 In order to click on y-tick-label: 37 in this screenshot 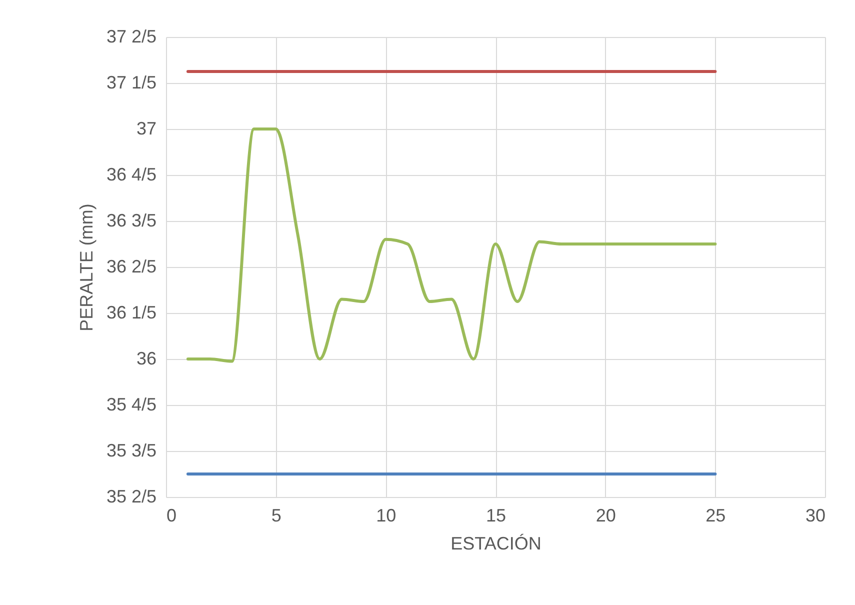, I will do `click(146, 128)`.